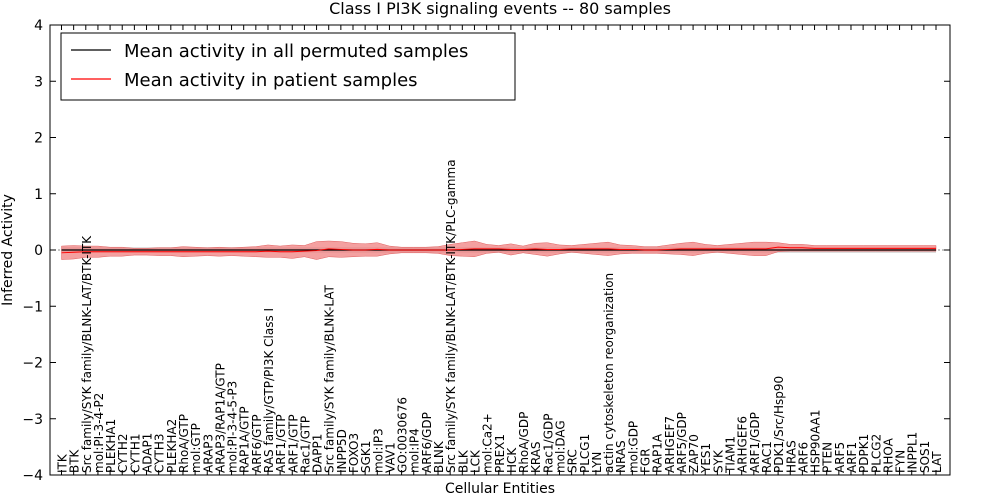 The height and width of the screenshot is (500, 1000). I want to click on x-tick-label: PREX1, so click(500, 453).